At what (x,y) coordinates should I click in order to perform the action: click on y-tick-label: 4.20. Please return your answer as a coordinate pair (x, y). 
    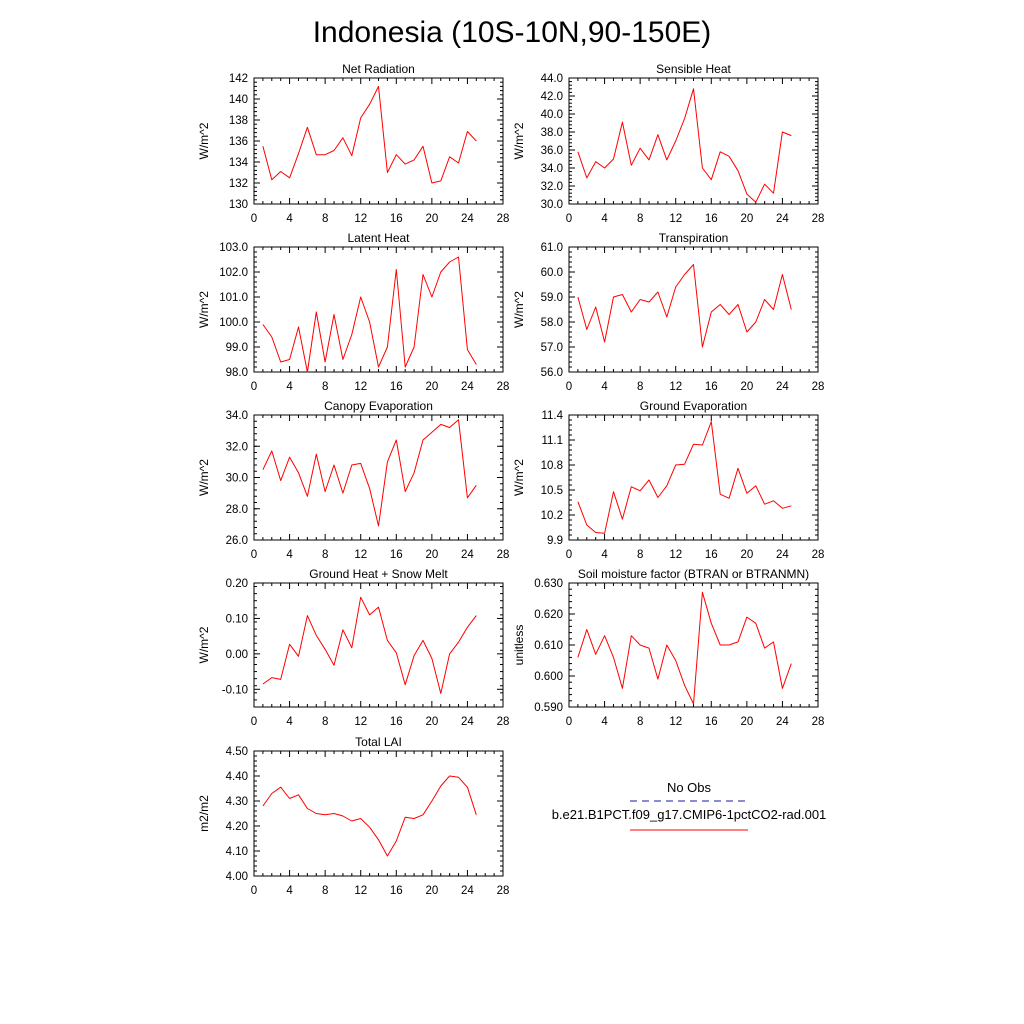
    Looking at the image, I should click on (237, 827).